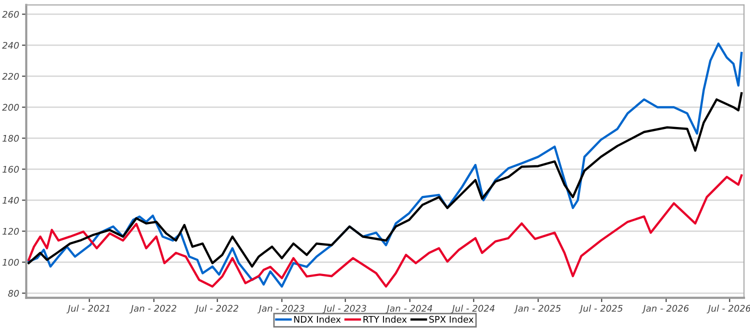  Describe the element at coordinates (408, 309) in the screenshot. I see `x-tick-label: Jan - 2024` at that location.